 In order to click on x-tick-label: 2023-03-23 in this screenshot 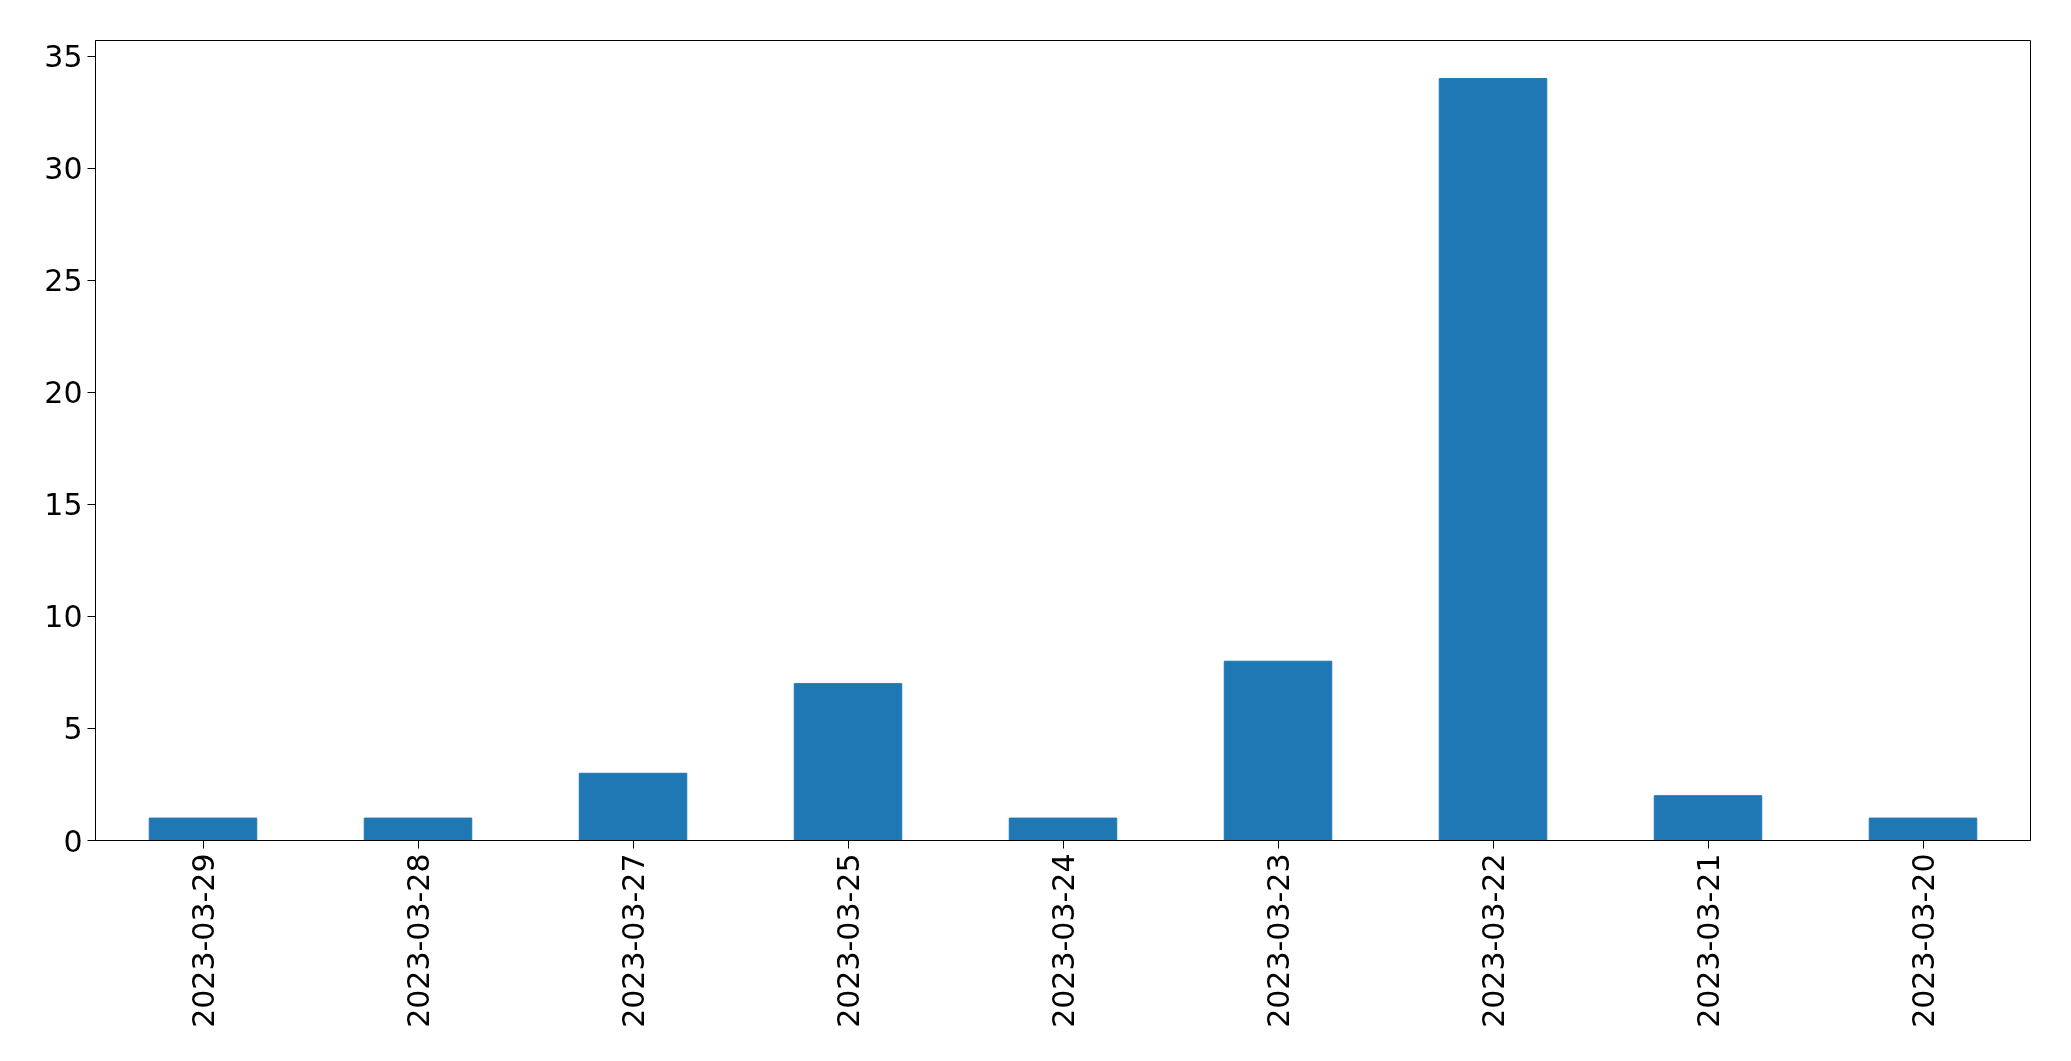, I will do `click(1278, 940)`.